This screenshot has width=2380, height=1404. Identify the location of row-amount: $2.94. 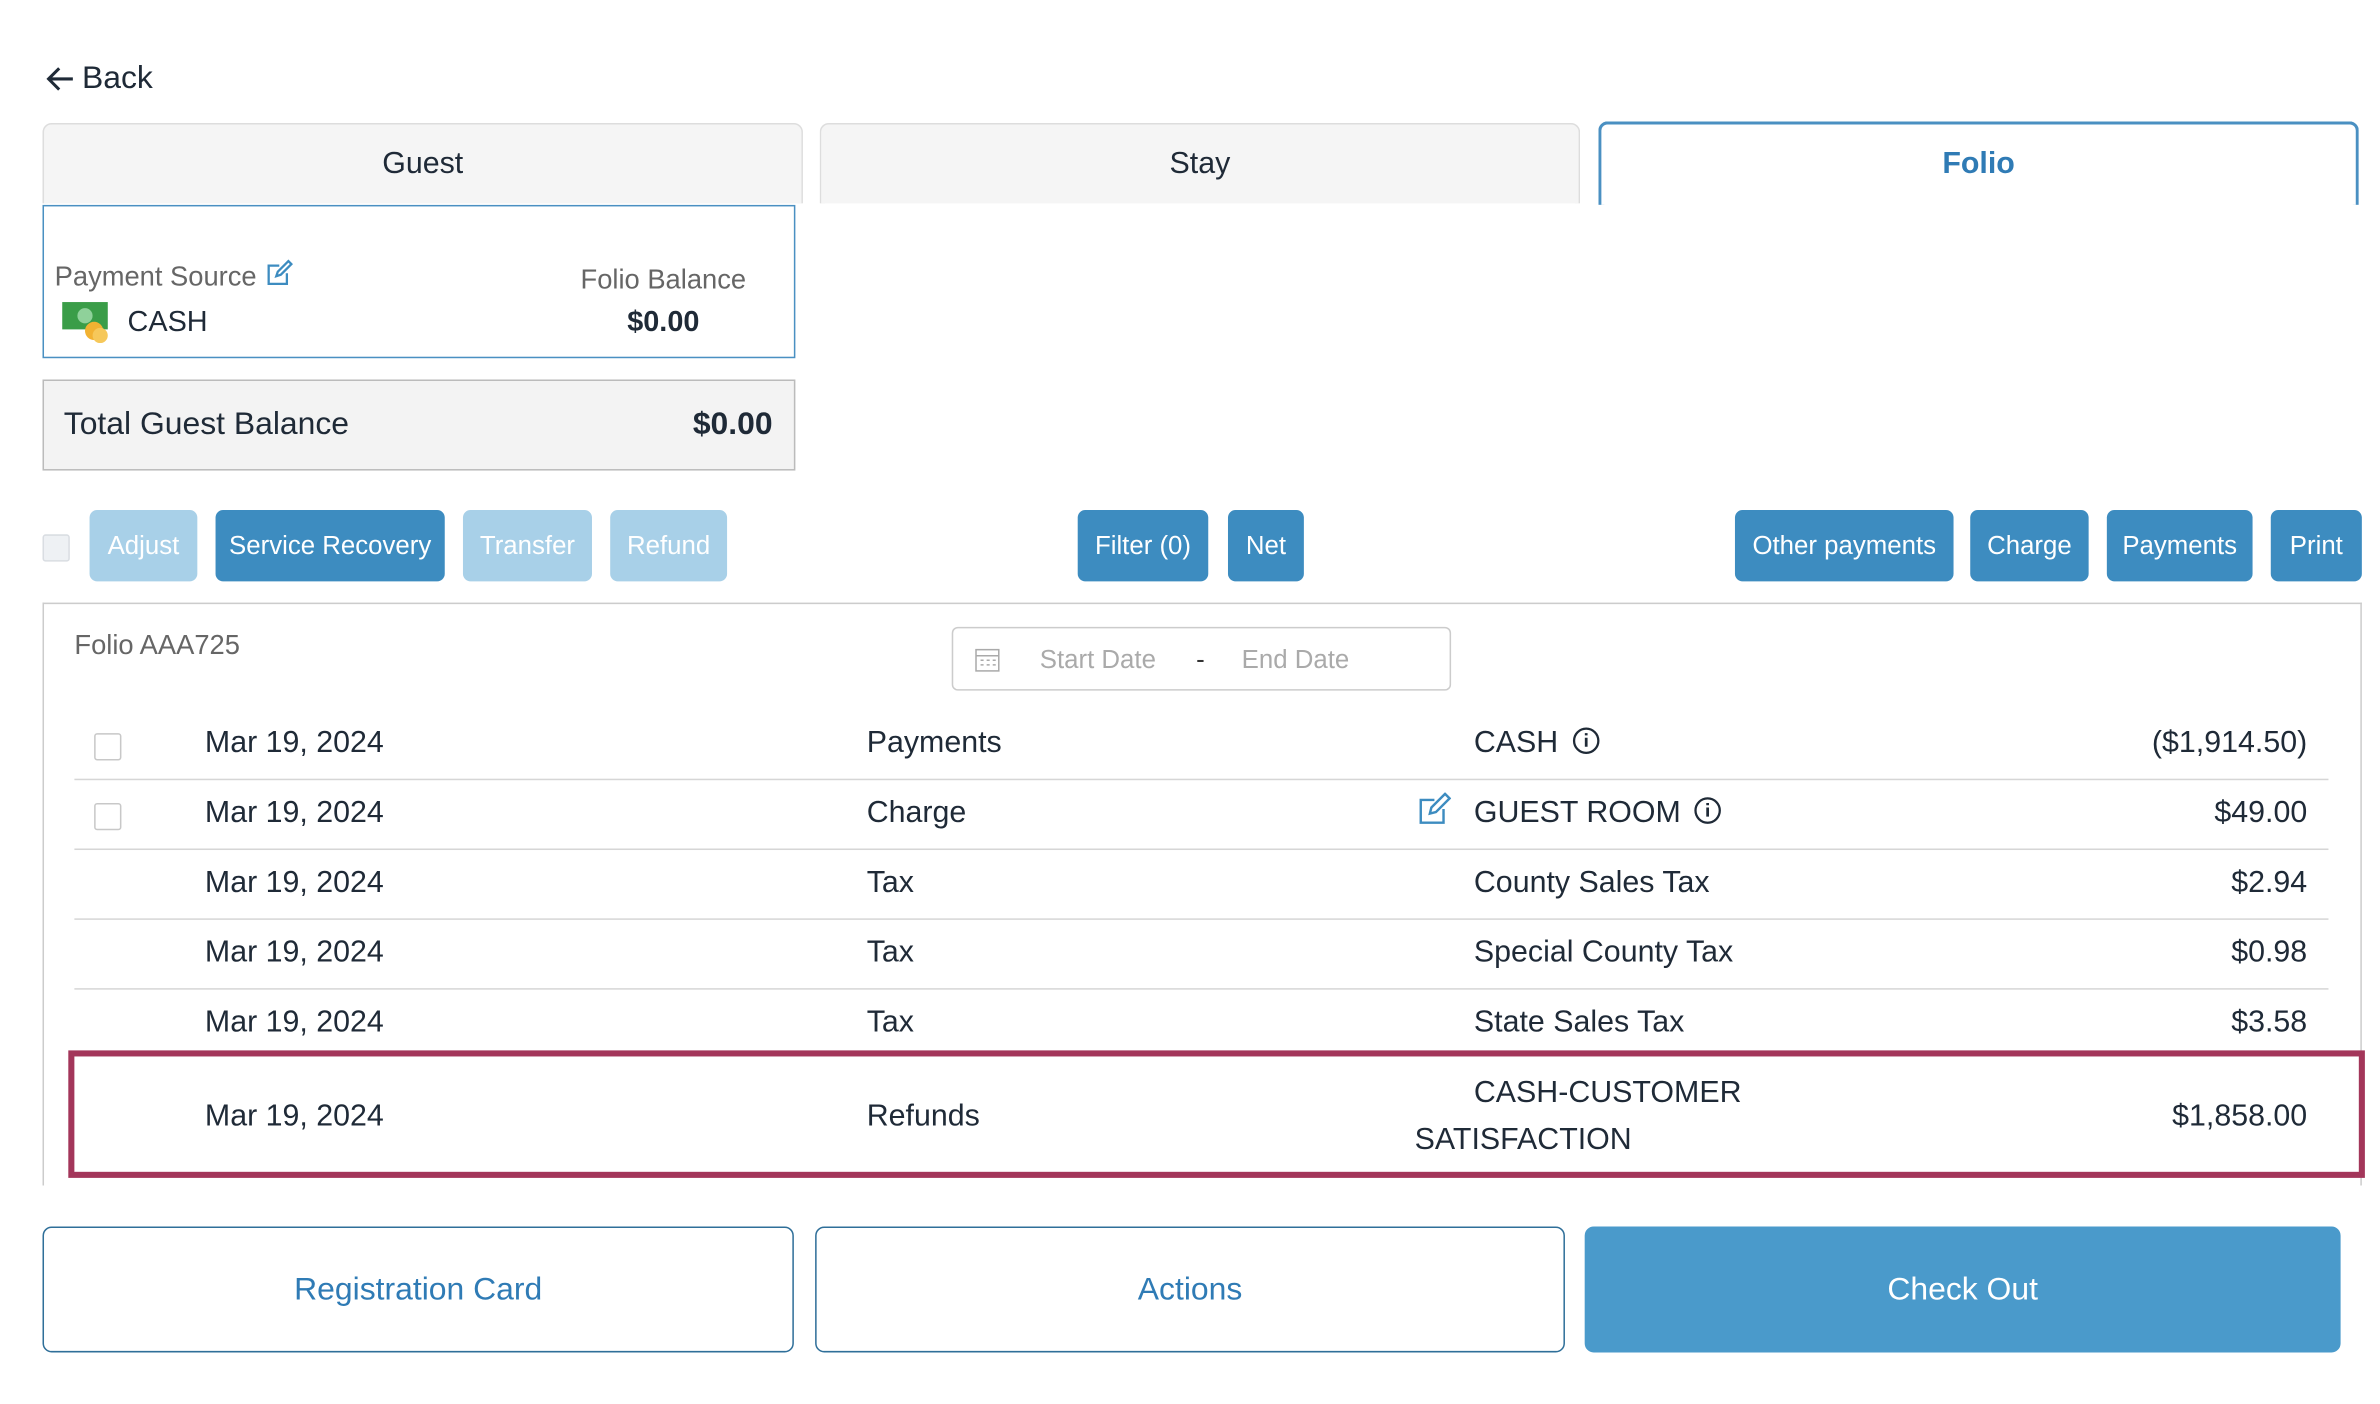
(2269, 882).